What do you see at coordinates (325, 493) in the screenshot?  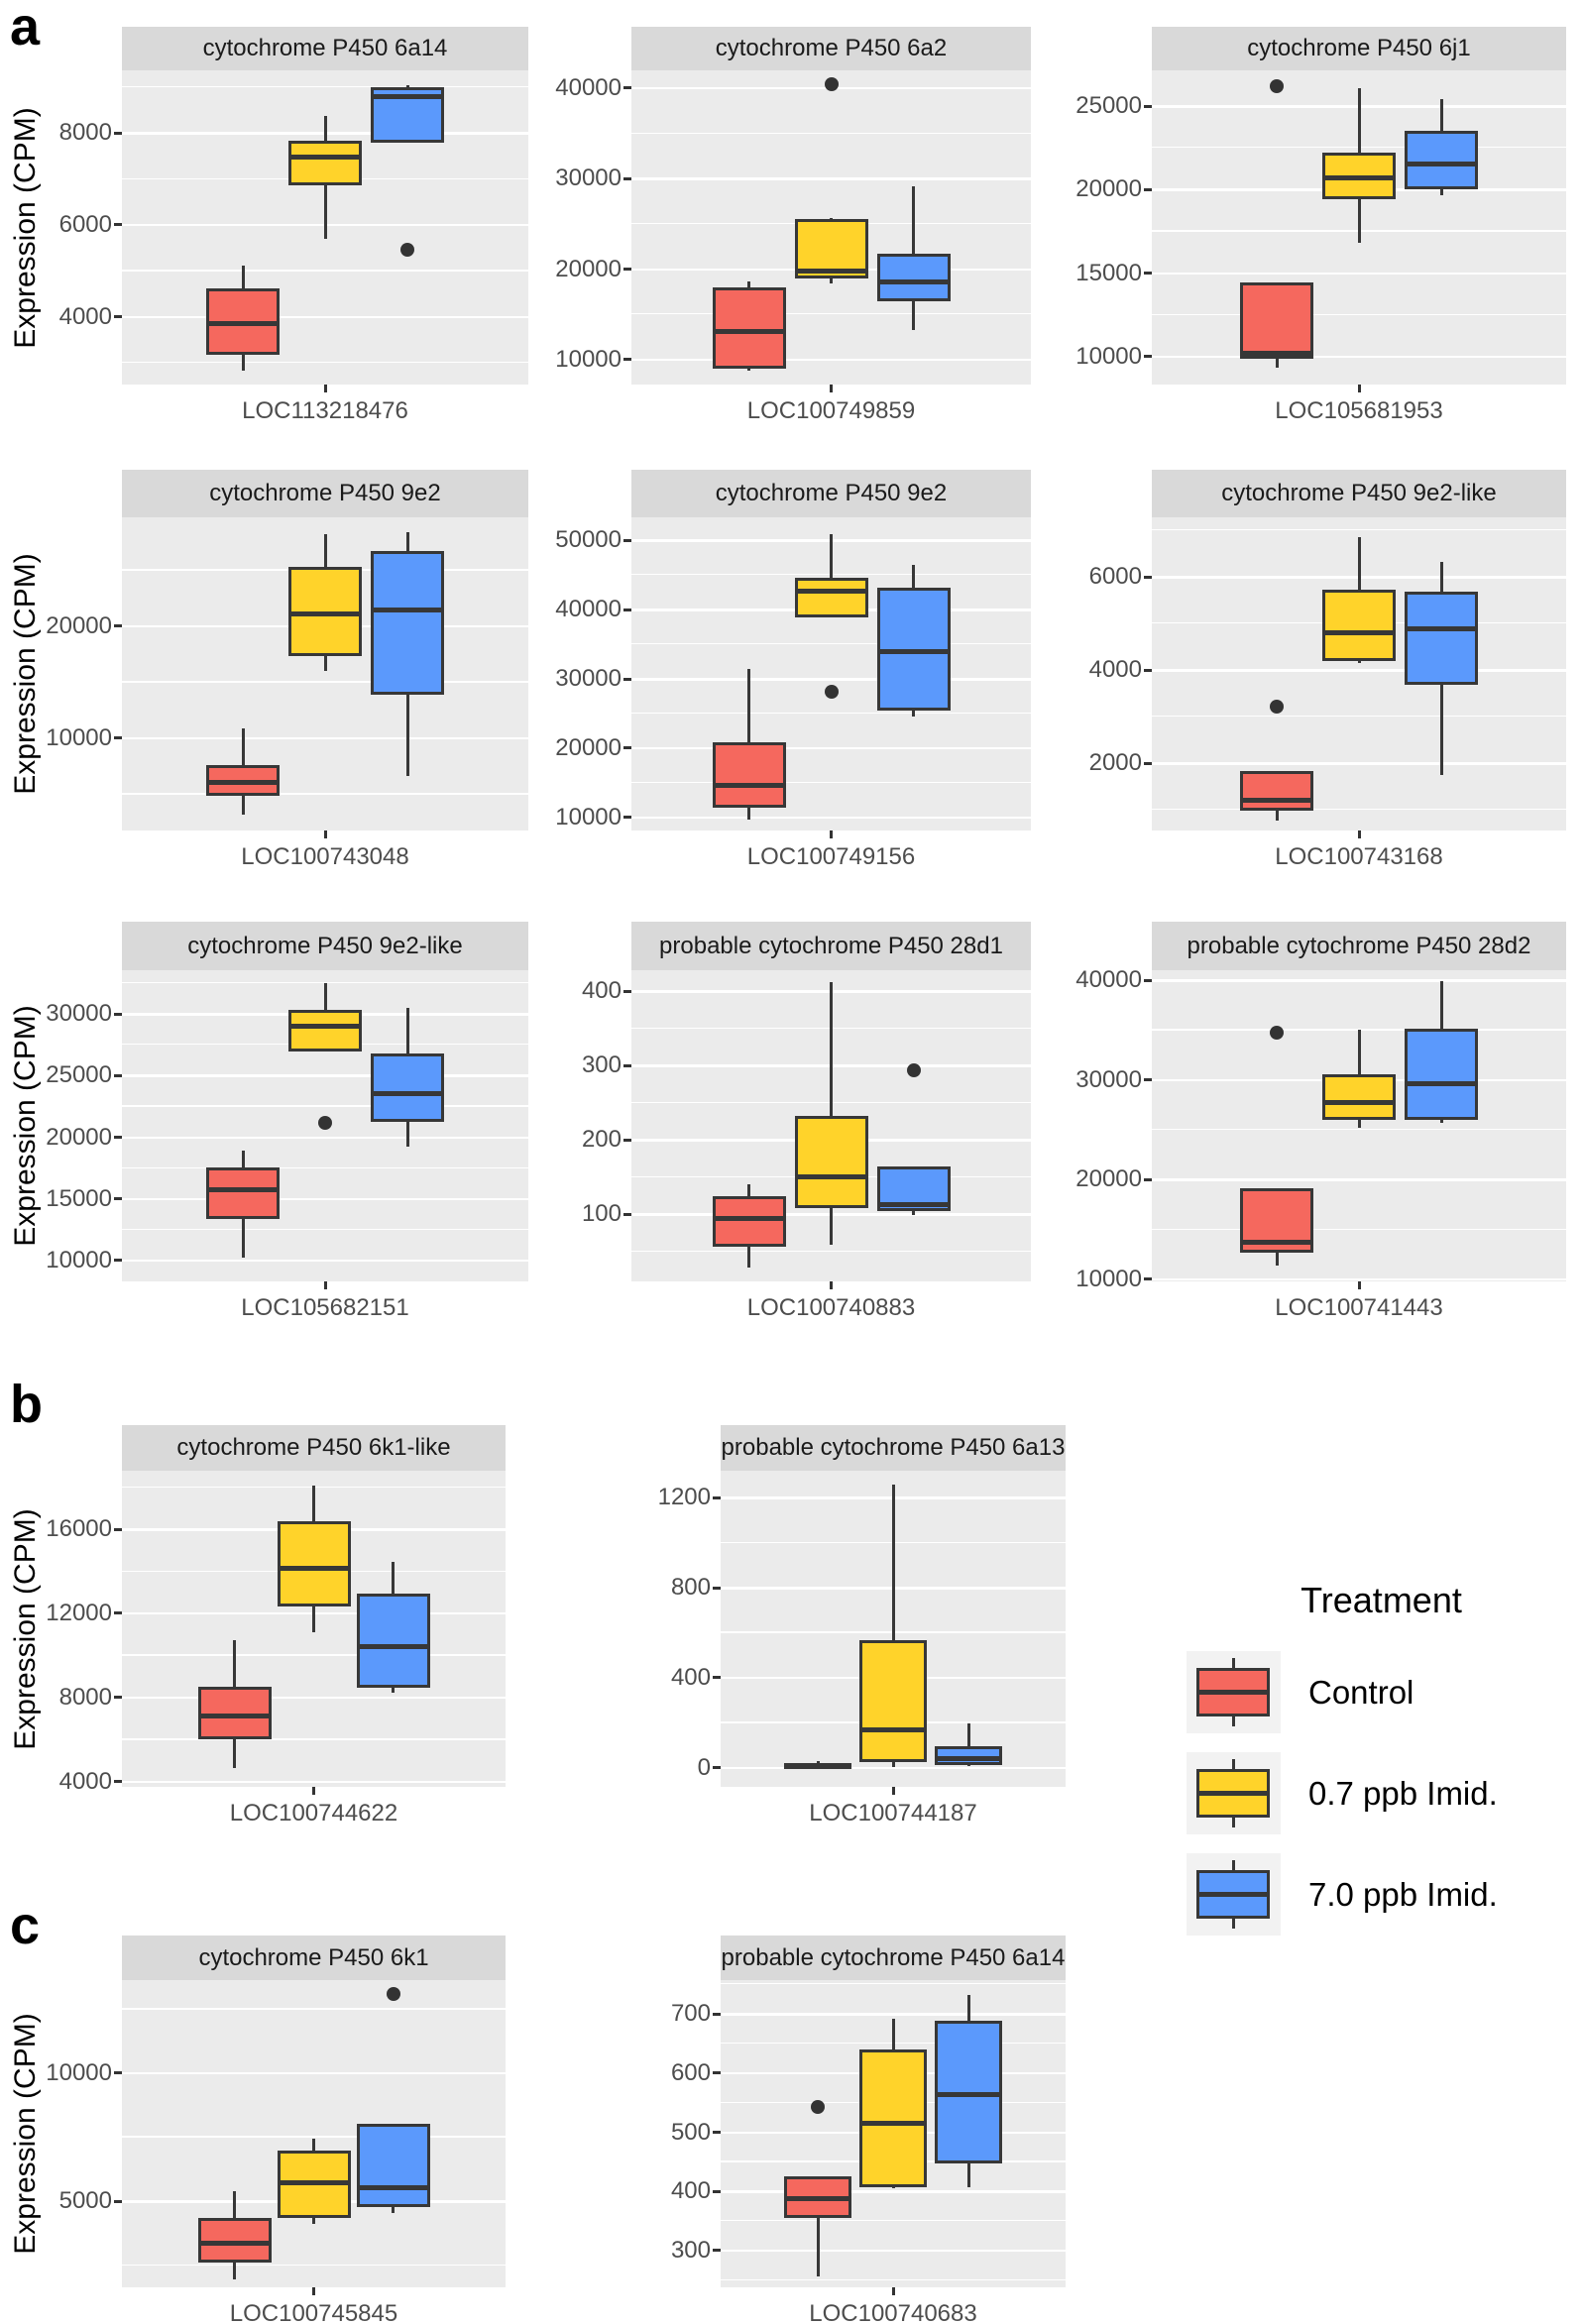 I see `panel-strip: cytochrome P450 9e2` at bounding box center [325, 493].